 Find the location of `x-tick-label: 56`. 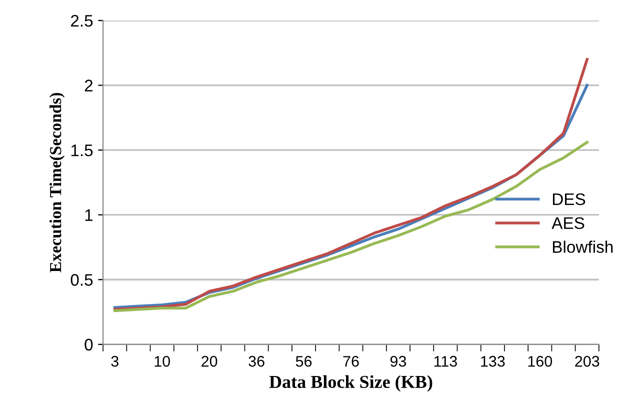

x-tick-label: 56 is located at coordinates (304, 361).